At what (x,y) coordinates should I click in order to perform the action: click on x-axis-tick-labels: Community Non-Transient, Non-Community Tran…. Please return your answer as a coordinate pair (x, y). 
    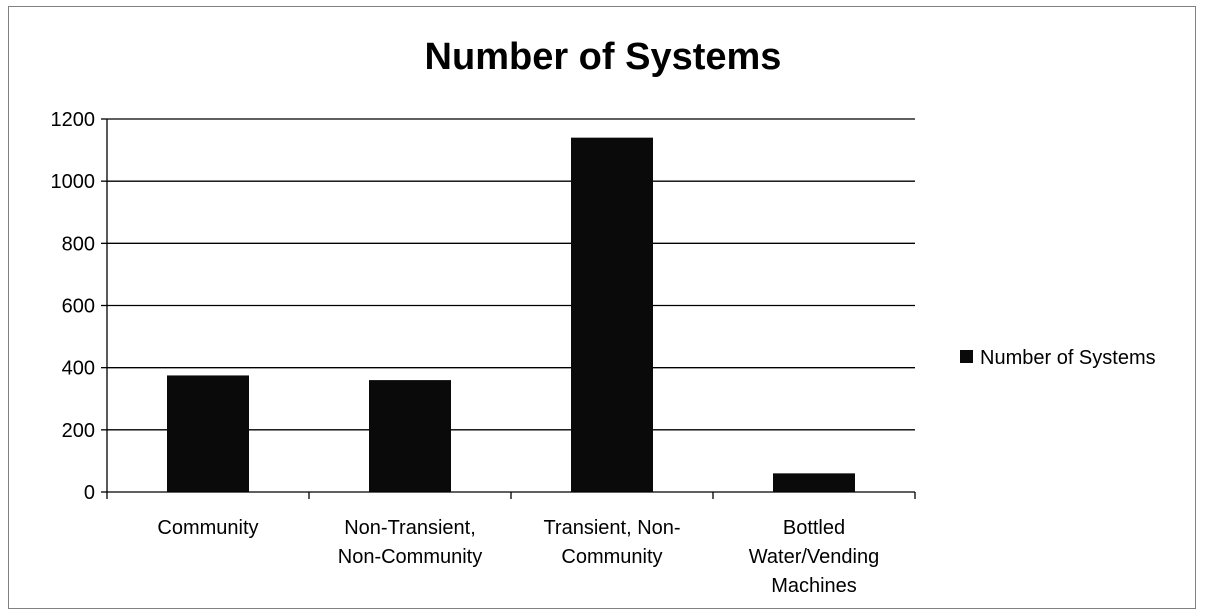
    Looking at the image, I should click on (518, 557).